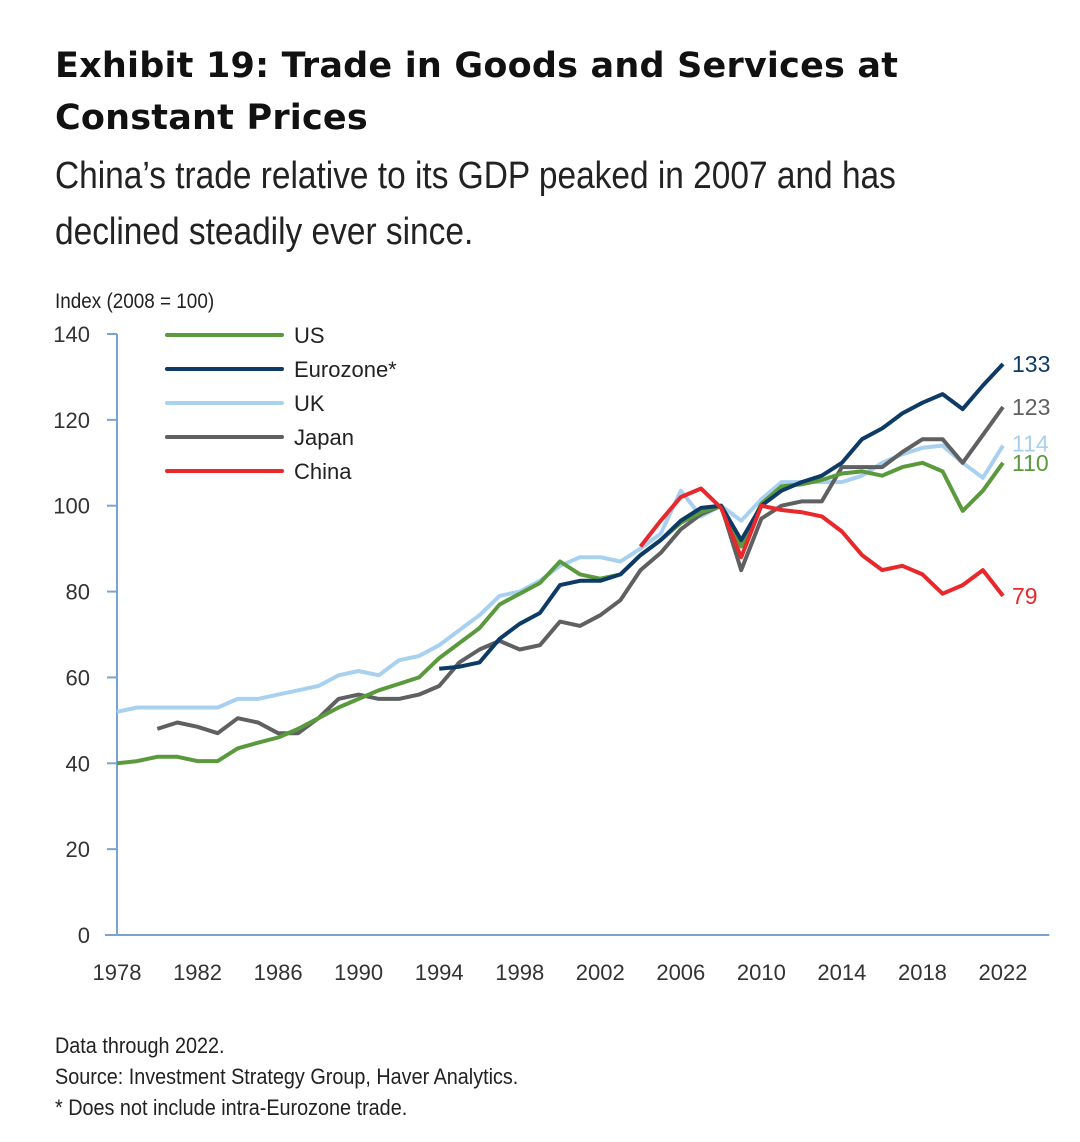 The image size is (1080, 1142). What do you see at coordinates (323, 471) in the screenshot?
I see `legend-label: China` at bounding box center [323, 471].